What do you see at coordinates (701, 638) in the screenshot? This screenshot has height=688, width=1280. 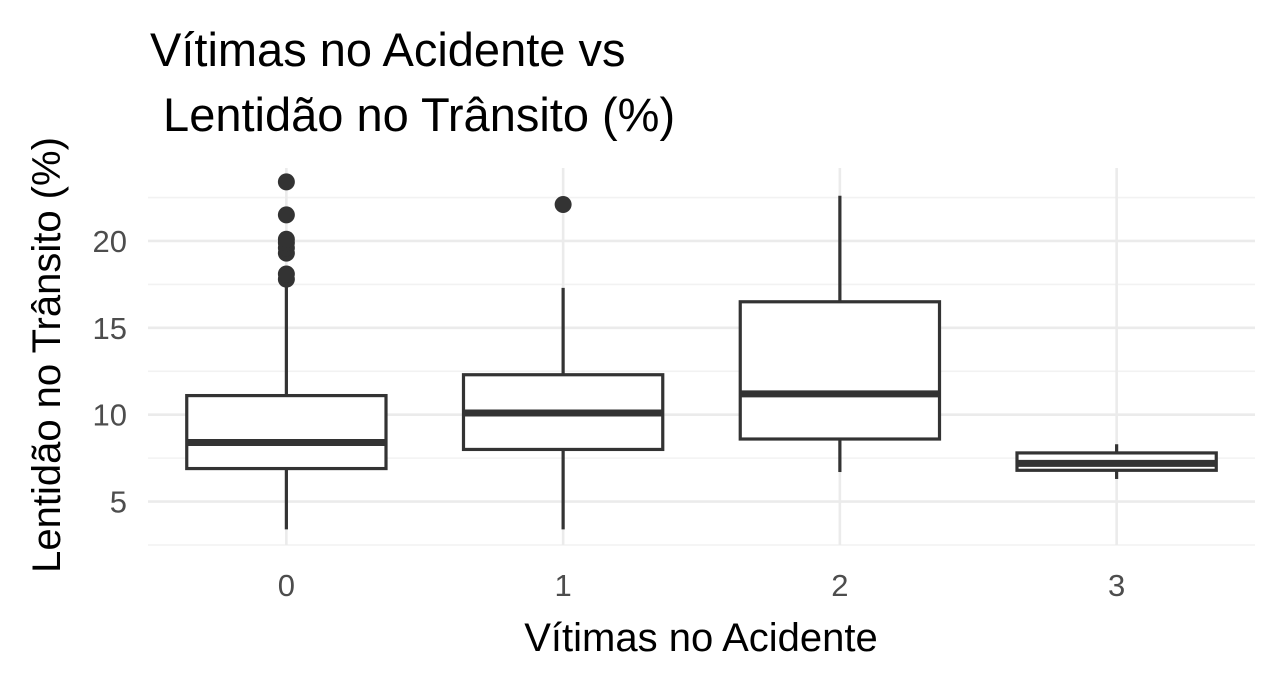 I see `x-axis-title: Vítimas no Acidente` at bounding box center [701, 638].